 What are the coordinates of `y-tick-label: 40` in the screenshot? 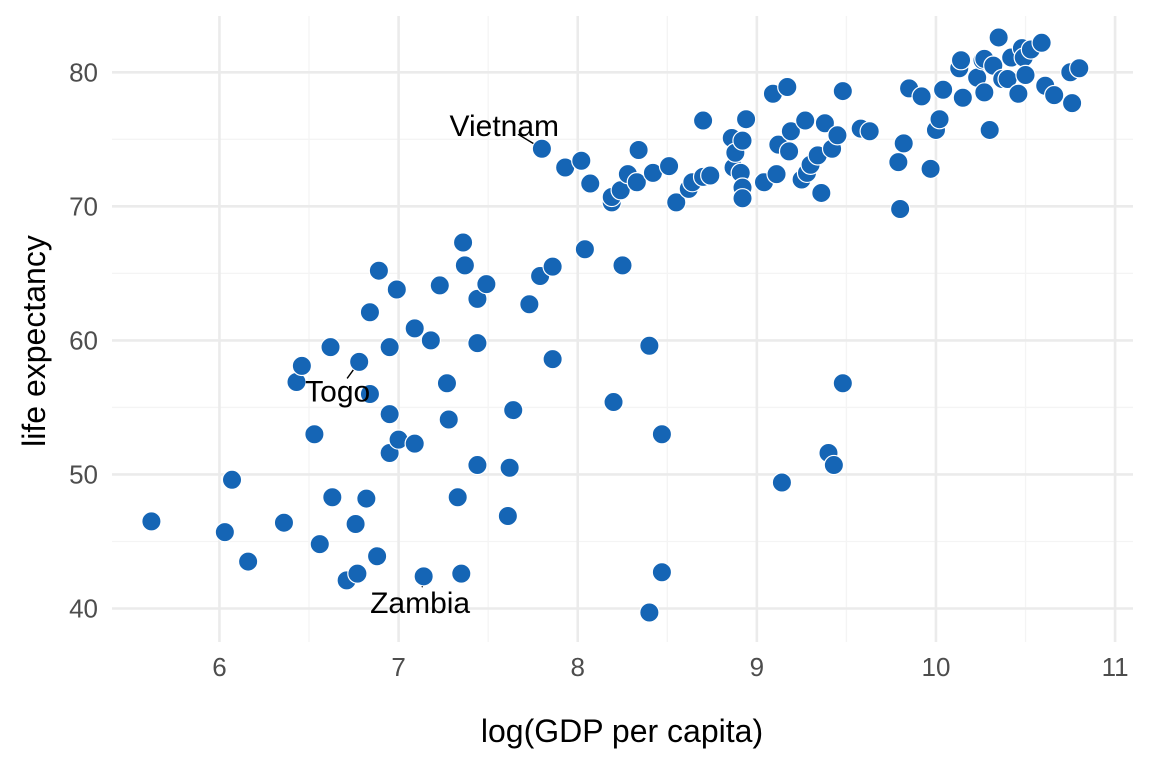 It's located at (83, 608).